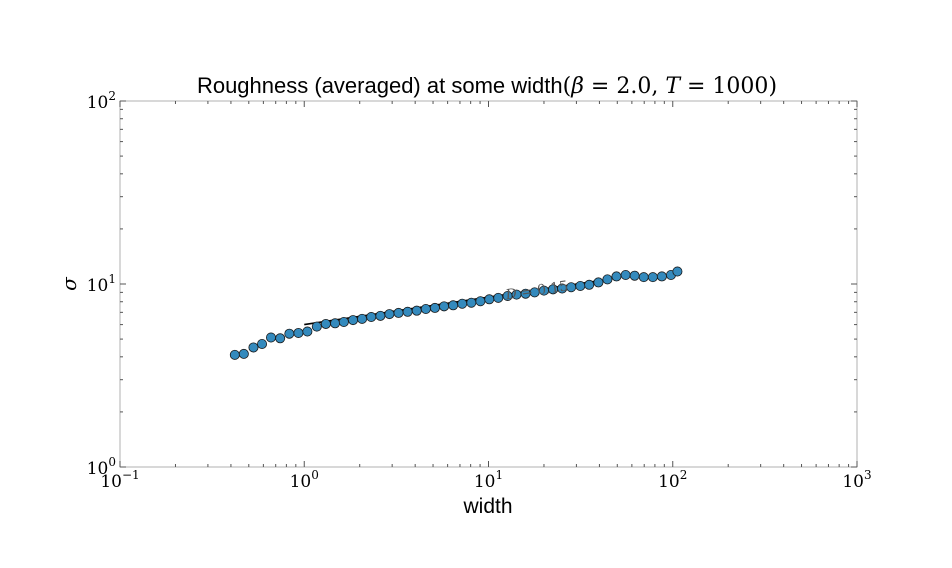  I want to click on y-tick-label: 10¹, so click(101, 284).